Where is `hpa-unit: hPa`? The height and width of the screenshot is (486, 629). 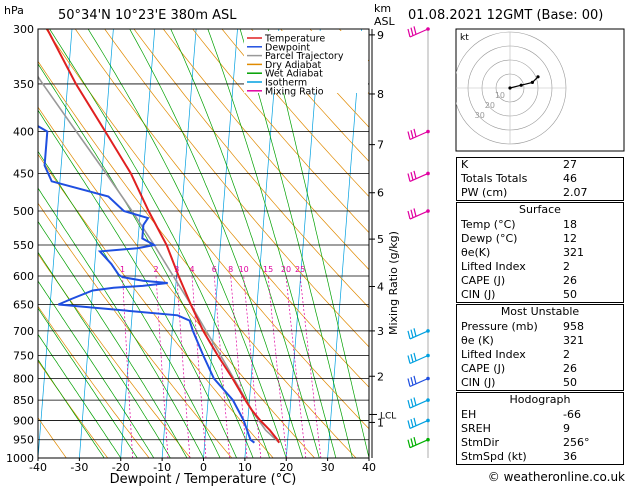
hpa-unit: hPa is located at coordinates (14, 10).